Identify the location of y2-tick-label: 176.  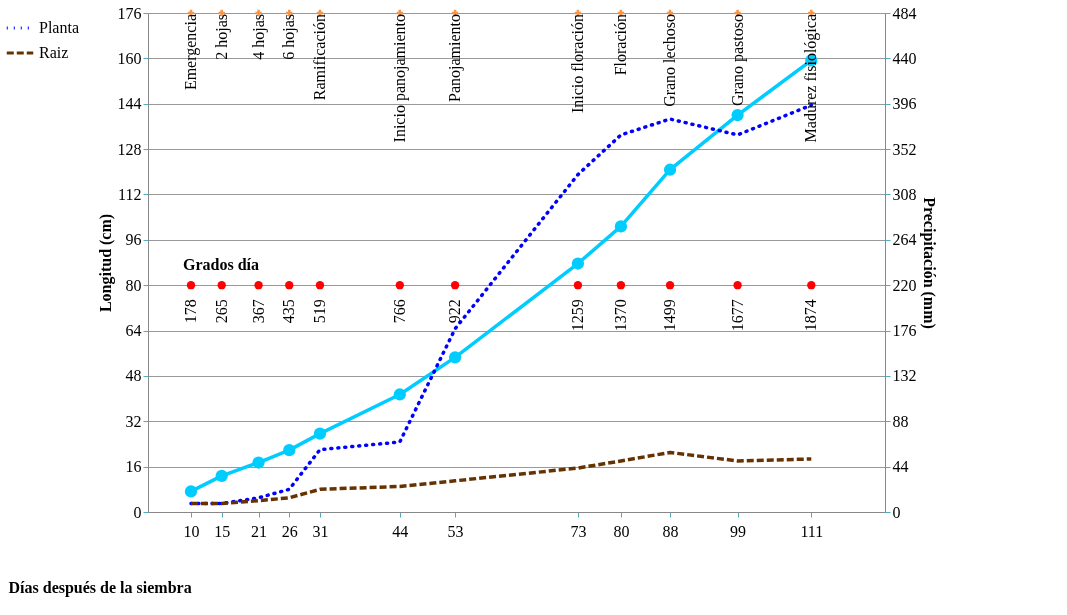
(904, 331).